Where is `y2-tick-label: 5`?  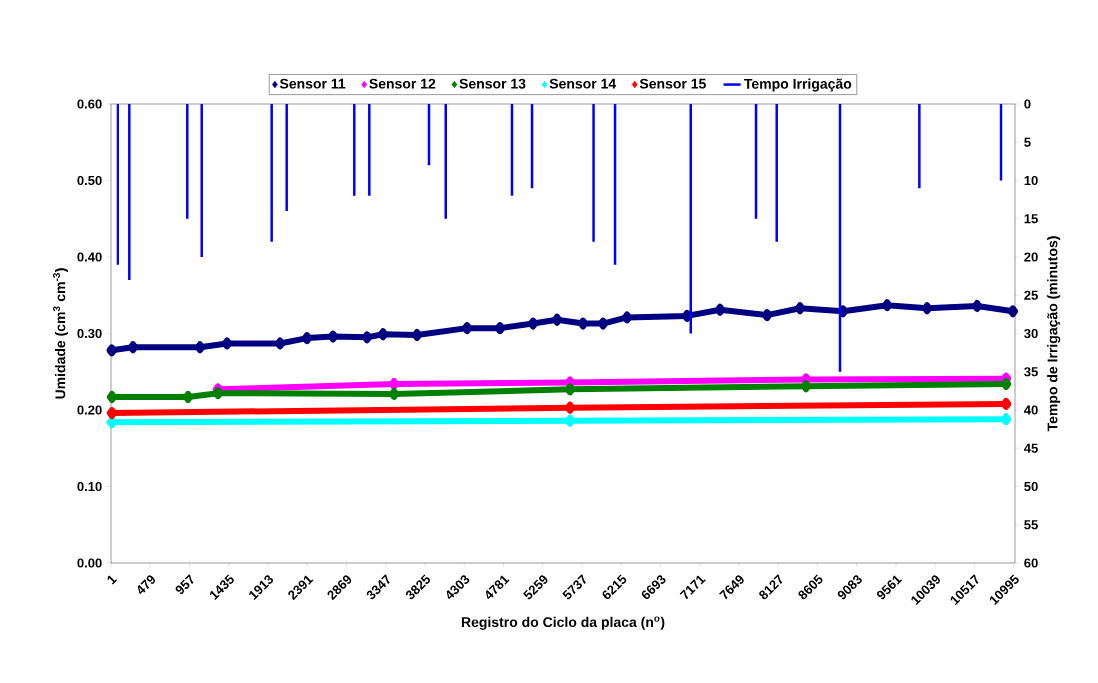 y2-tick-label: 5 is located at coordinates (1027, 142).